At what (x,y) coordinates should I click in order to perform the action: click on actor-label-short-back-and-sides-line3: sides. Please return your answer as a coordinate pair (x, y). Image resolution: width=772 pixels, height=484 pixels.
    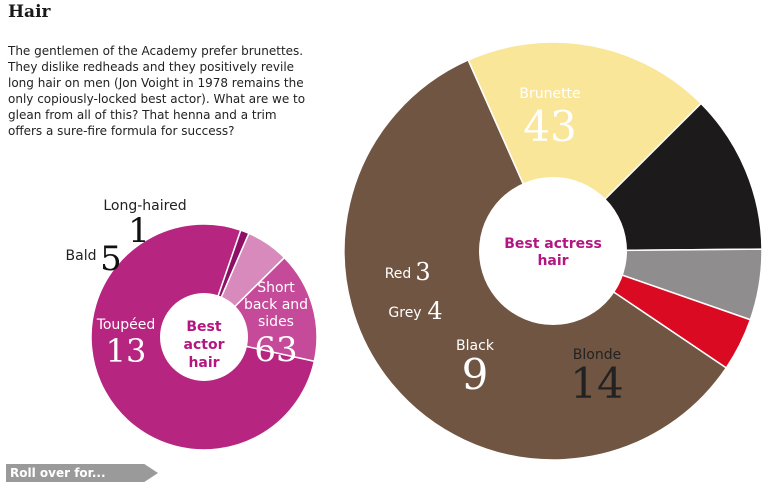
    Looking at the image, I should click on (276, 322).